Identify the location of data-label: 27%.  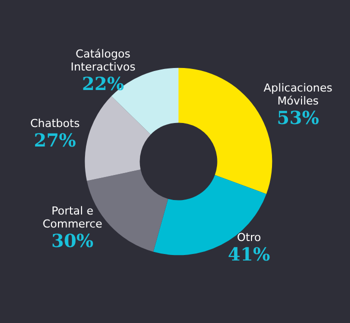
(55, 141).